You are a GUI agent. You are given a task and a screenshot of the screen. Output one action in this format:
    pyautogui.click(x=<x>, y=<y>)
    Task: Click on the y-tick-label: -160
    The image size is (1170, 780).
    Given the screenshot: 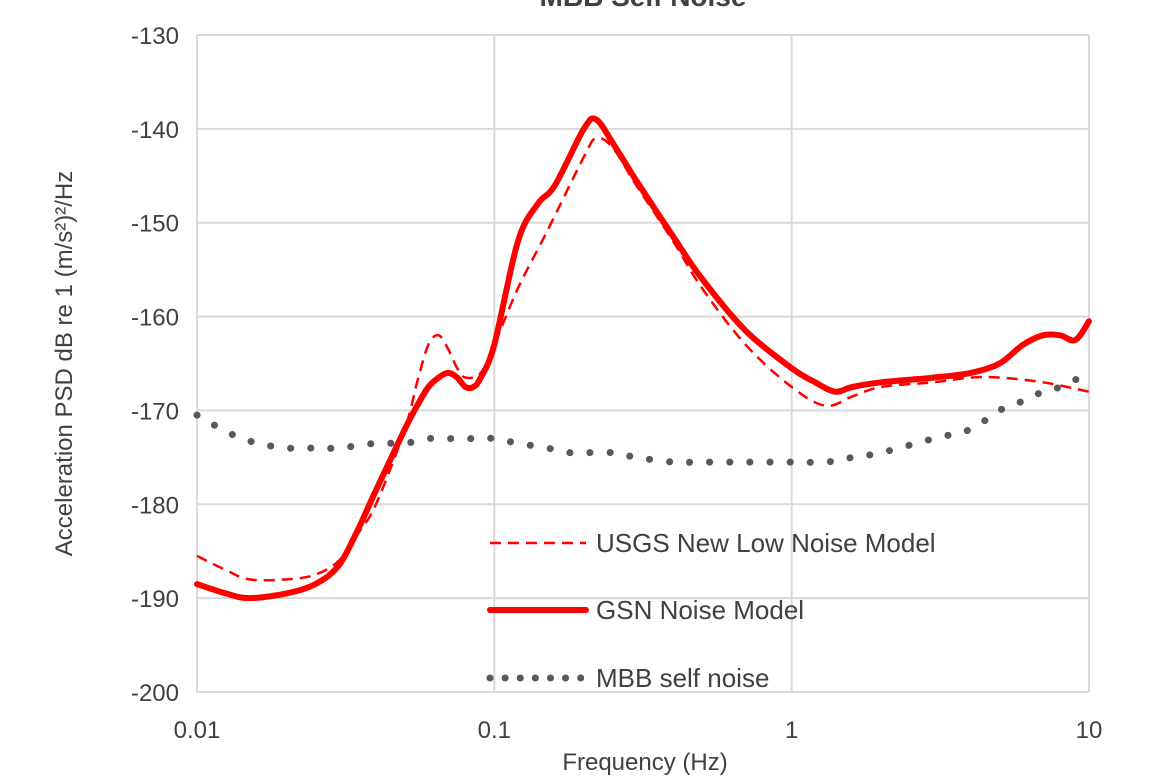 What is the action you would take?
    pyautogui.click(x=155, y=318)
    